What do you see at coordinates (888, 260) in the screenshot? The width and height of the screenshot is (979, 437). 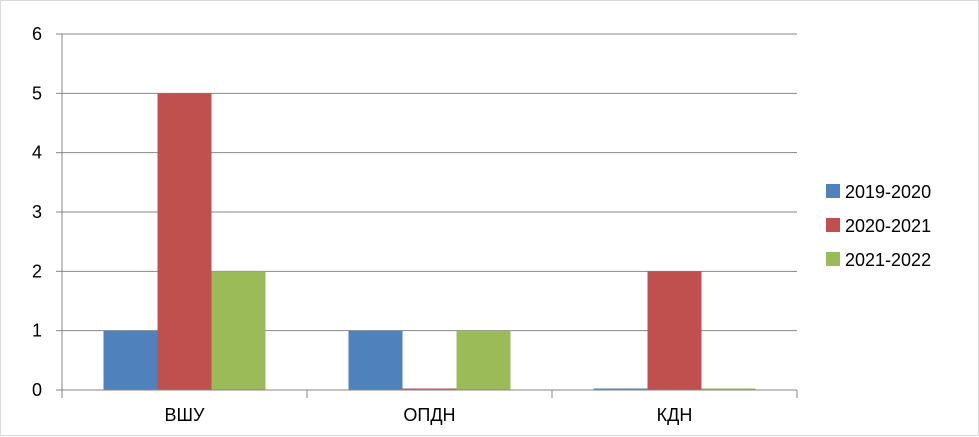 I see `legend-label: 2021-2022` at bounding box center [888, 260].